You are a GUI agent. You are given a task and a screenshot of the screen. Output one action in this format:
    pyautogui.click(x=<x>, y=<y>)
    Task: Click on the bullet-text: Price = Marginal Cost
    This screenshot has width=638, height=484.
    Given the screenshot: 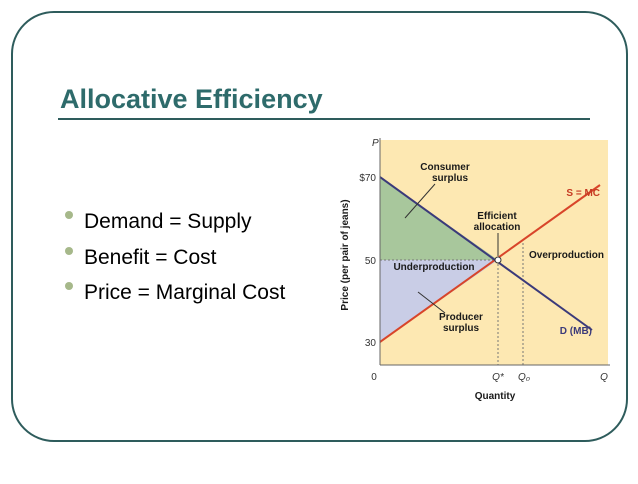 What is the action you would take?
    pyautogui.click(x=184, y=292)
    